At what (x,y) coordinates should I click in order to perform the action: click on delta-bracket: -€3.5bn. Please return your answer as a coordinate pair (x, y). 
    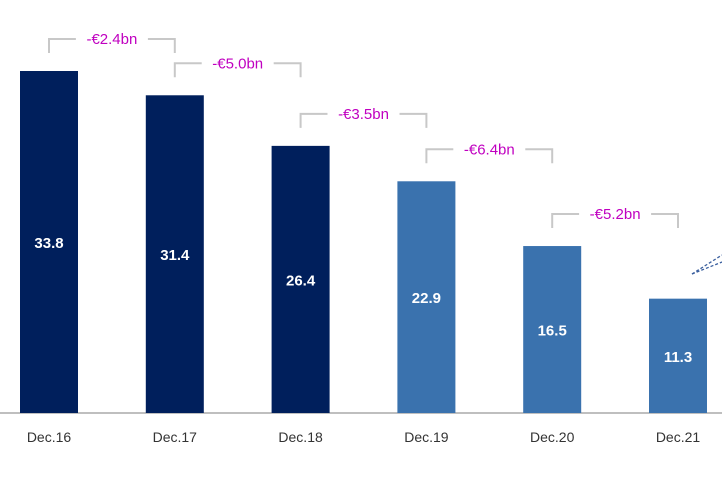
    Looking at the image, I should click on (363, 117).